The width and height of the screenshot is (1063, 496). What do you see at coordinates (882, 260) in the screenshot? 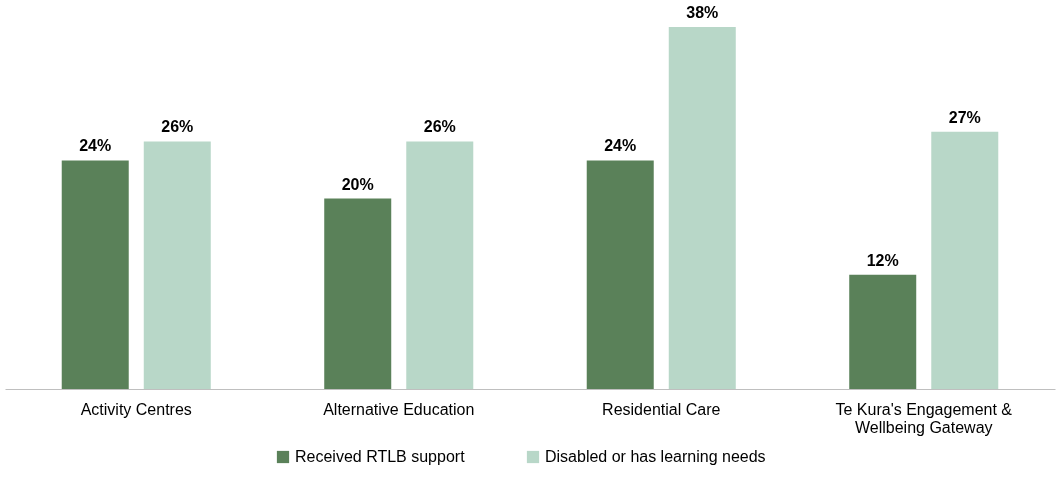
I see `data-label: 12%` at bounding box center [882, 260].